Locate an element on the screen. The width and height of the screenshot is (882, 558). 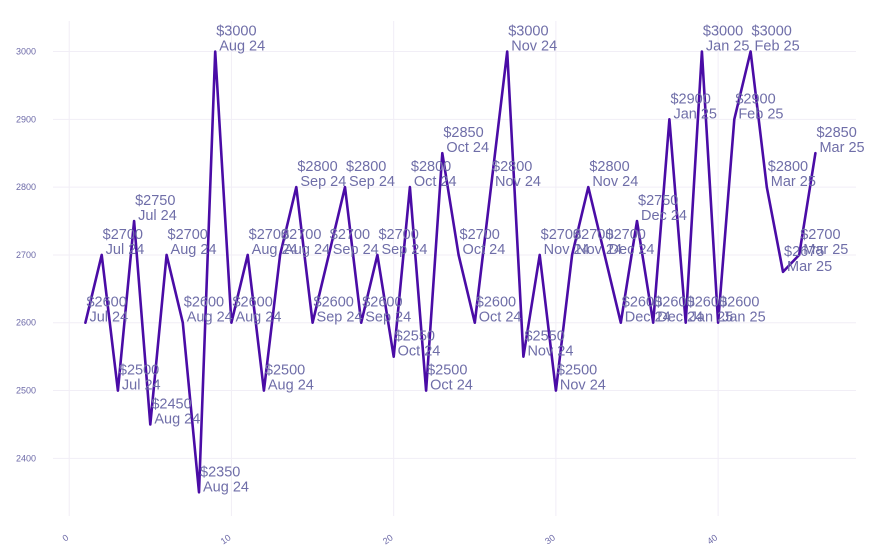
data-label-price: $2675 is located at coordinates (804, 252).